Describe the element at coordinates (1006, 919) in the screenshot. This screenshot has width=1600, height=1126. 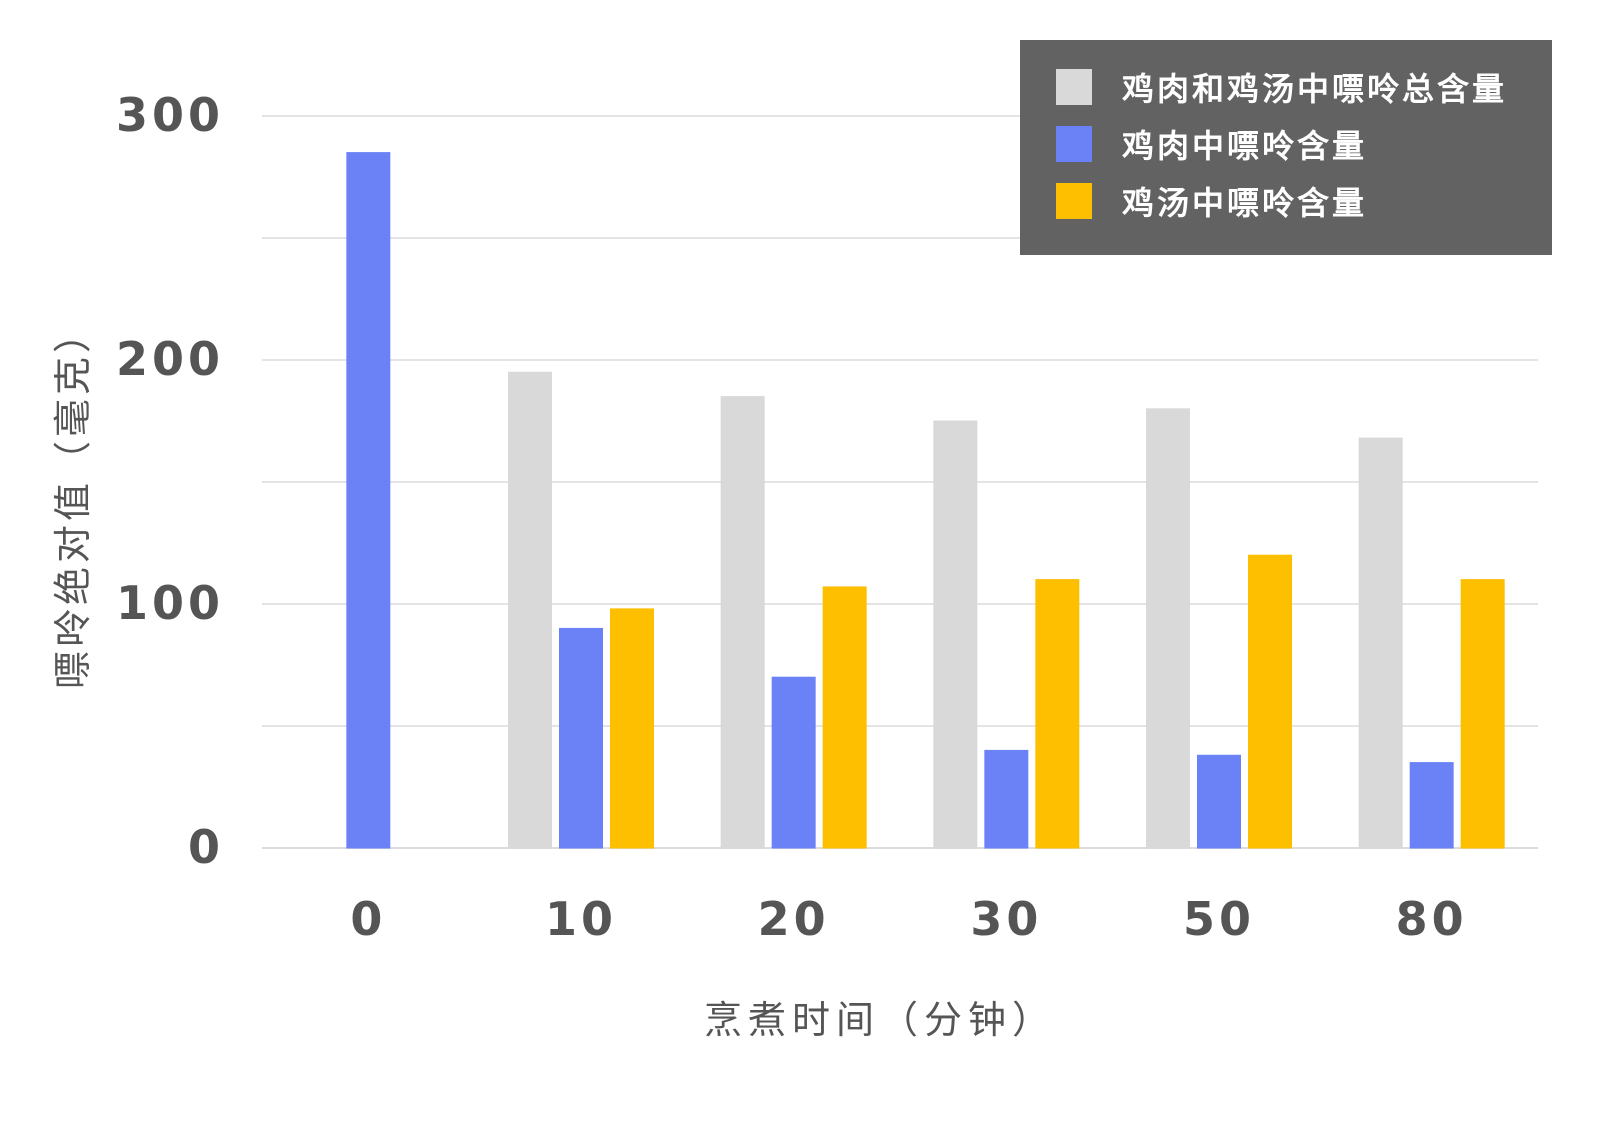
I see `x-tick-label: 30` at that location.